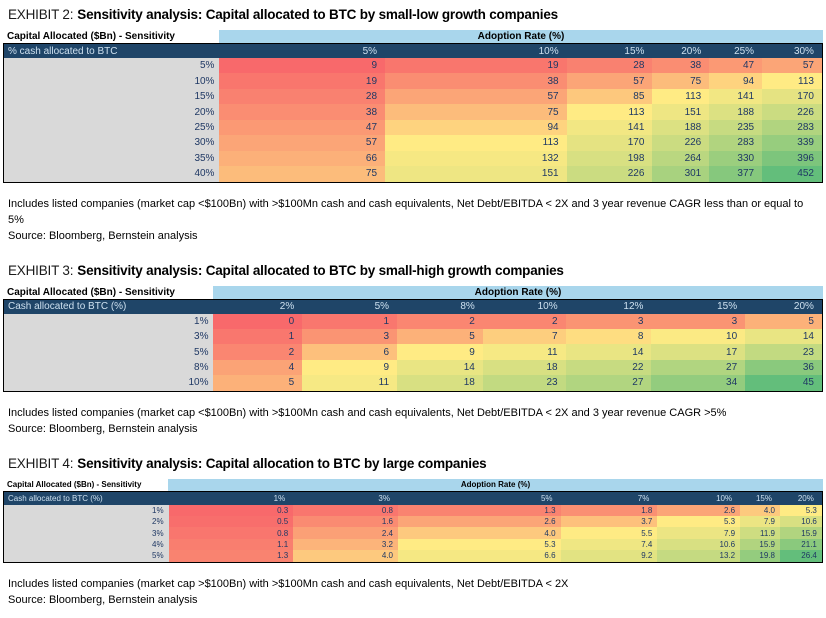 This screenshot has width=826, height=618. What do you see at coordinates (279, 498) in the screenshot?
I see `column-header: 1%` at bounding box center [279, 498].